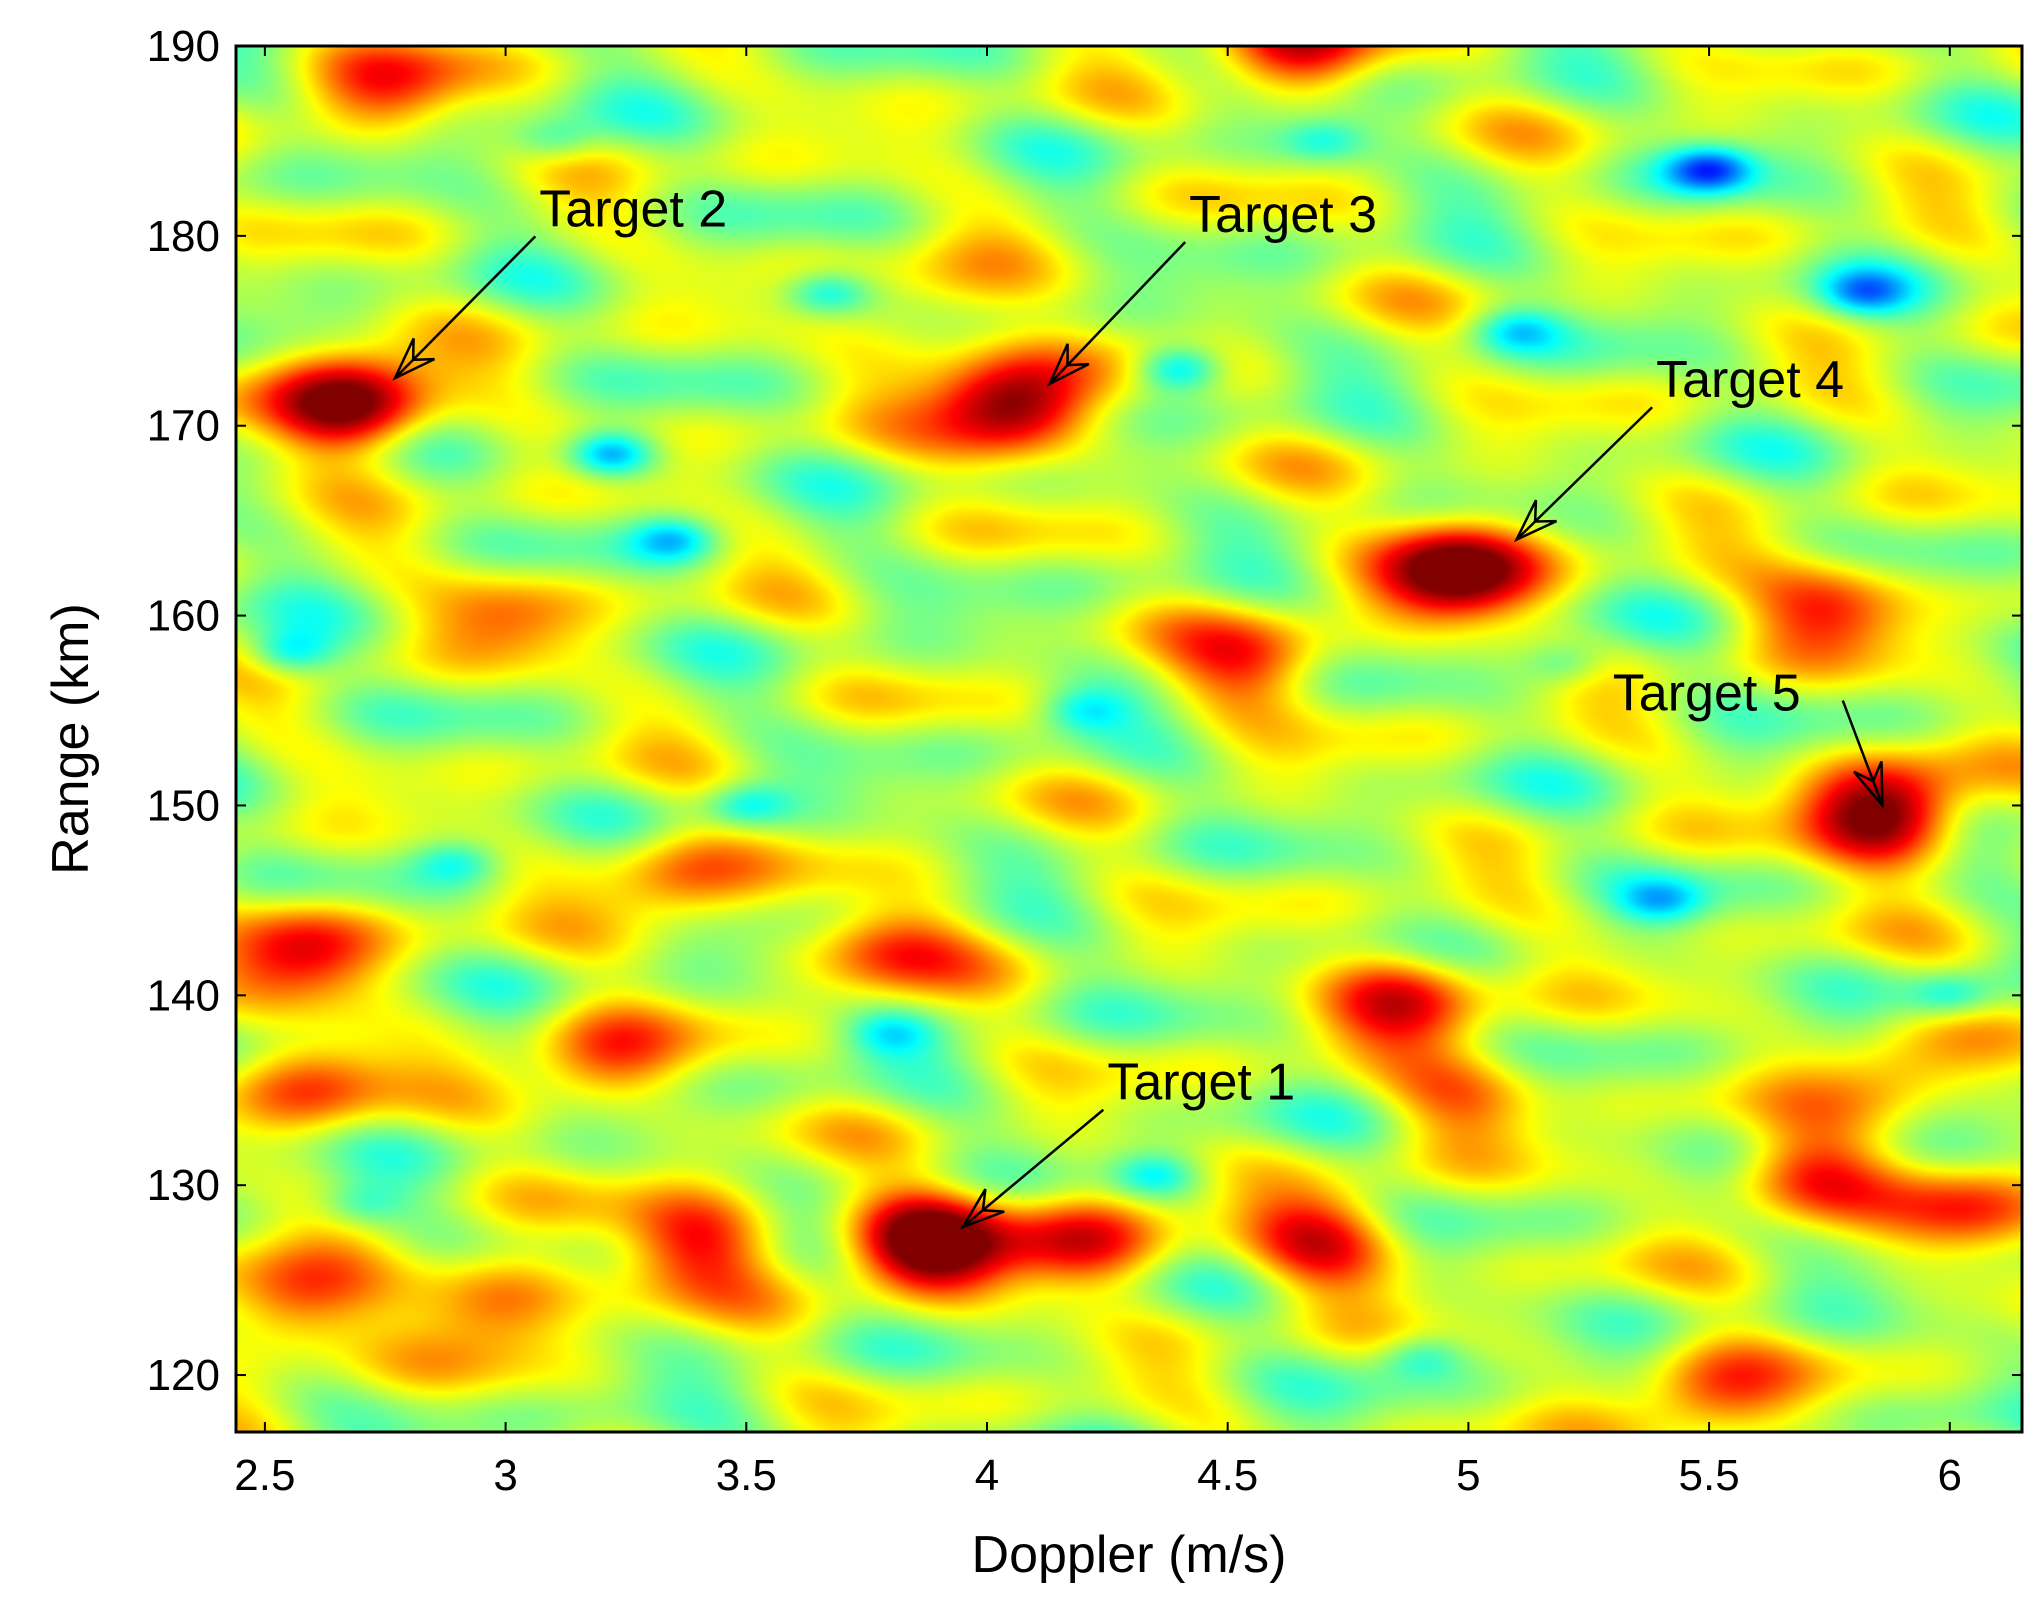  What do you see at coordinates (1129, 1555) in the screenshot?
I see `x-axis-label: Doppler (m/s)` at bounding box center [1129, 1555].